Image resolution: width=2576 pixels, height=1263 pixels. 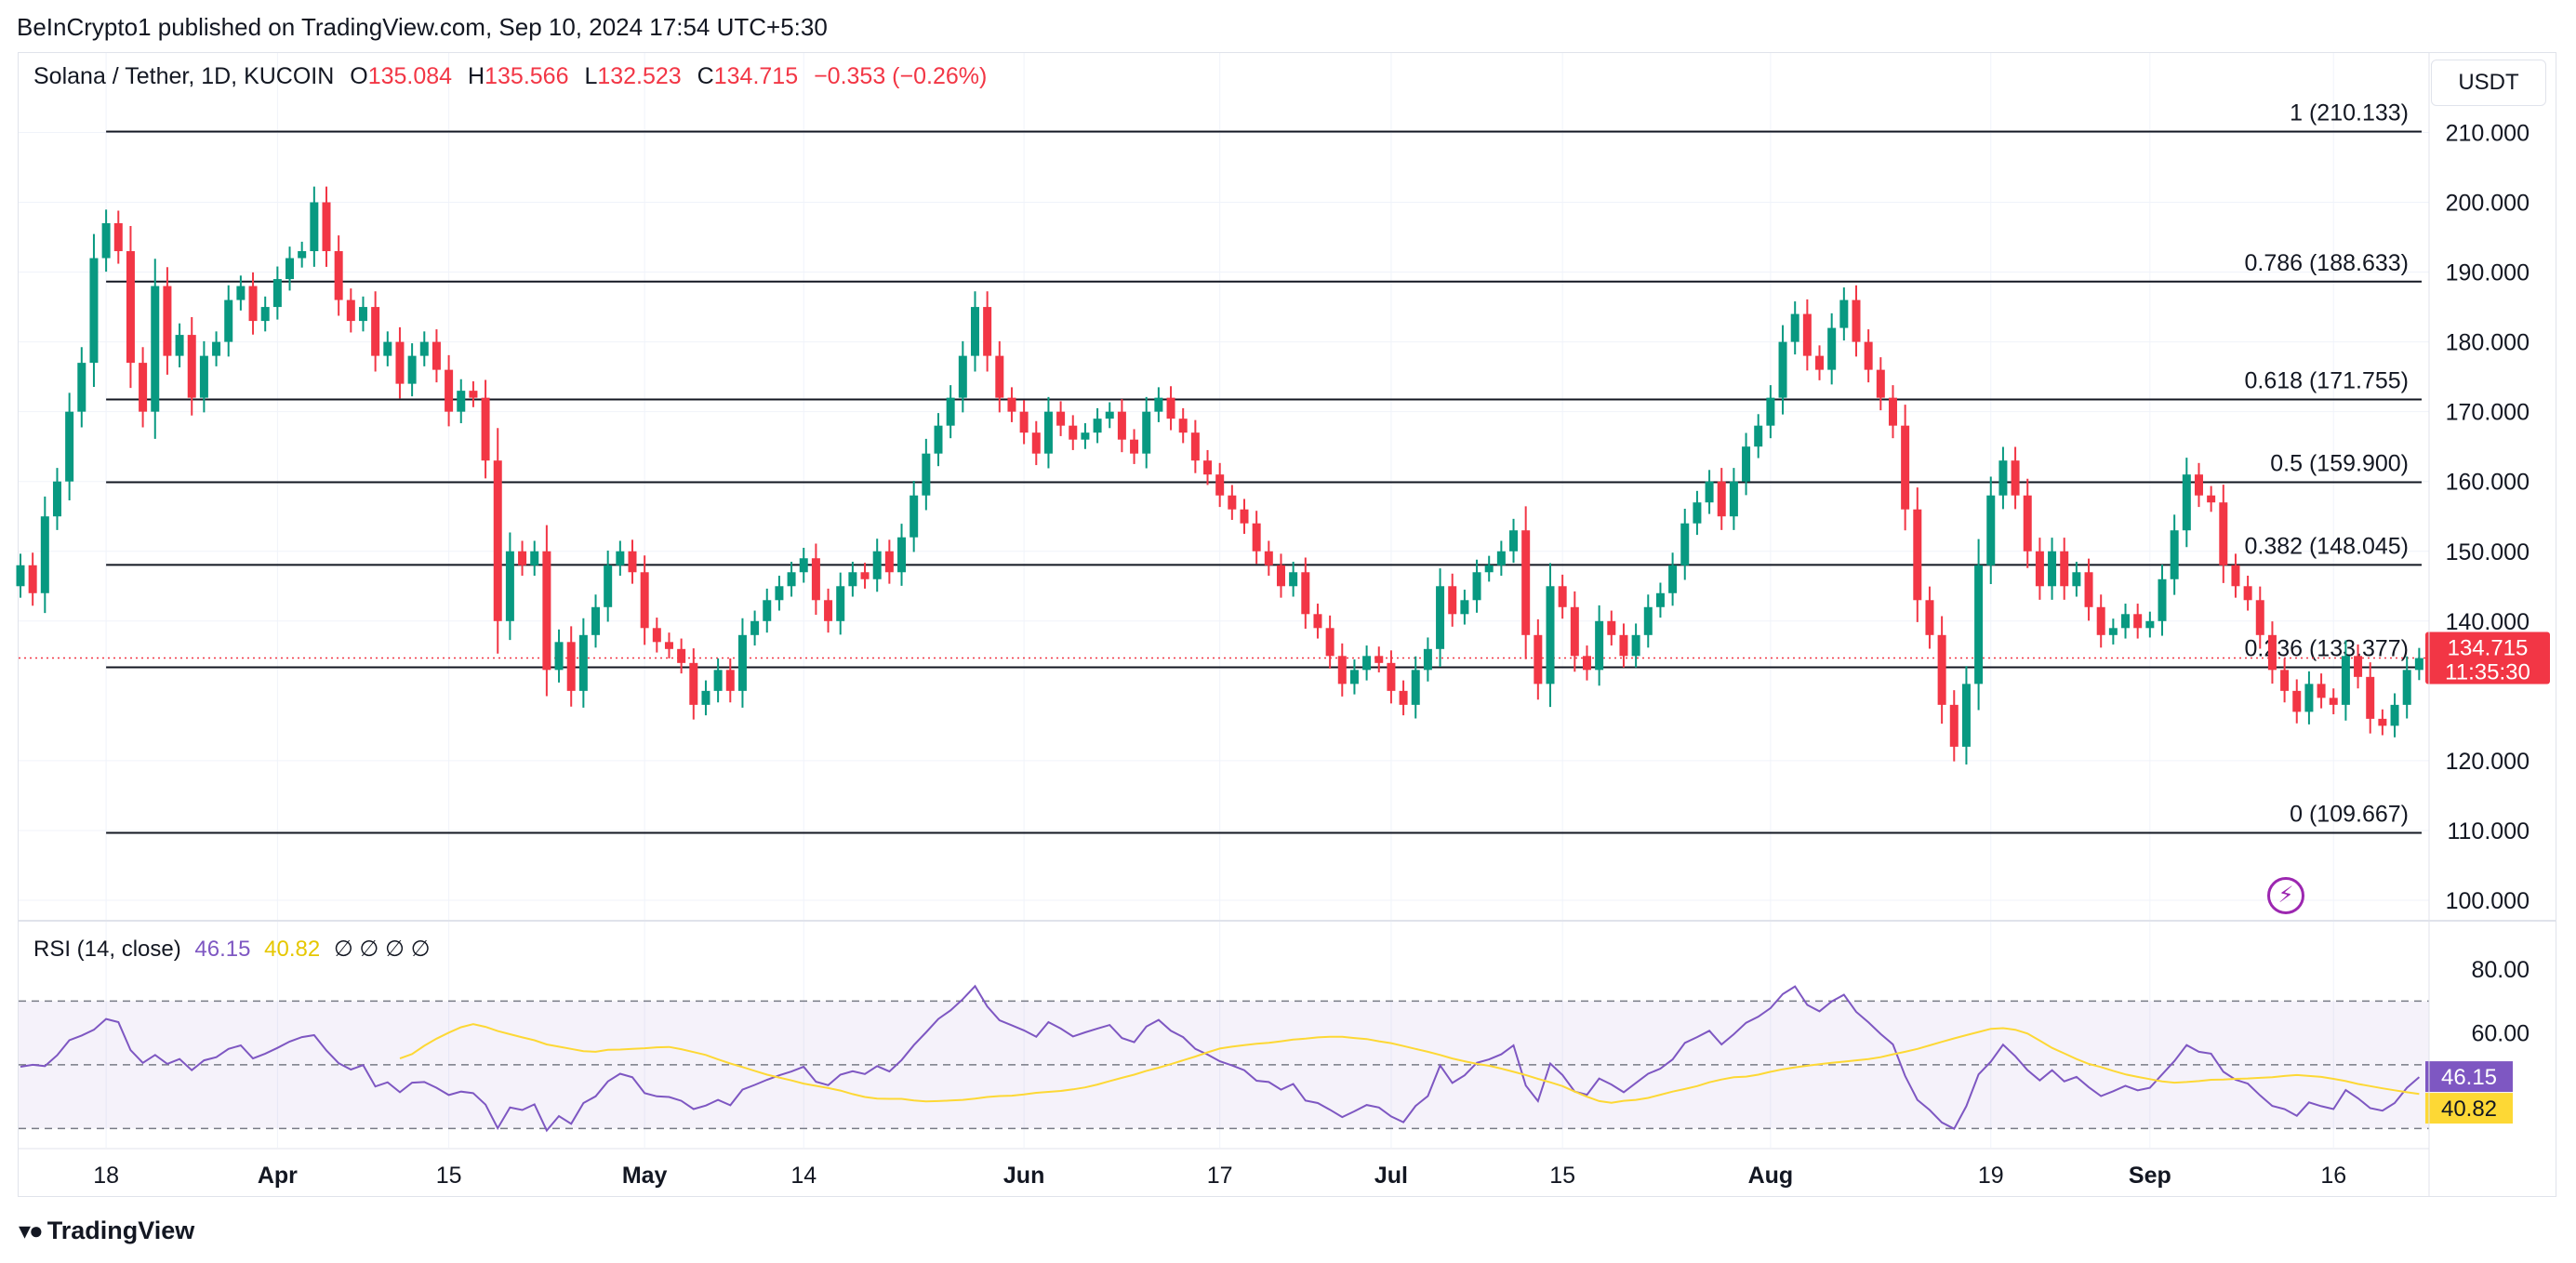 I want to click on close-value: 134.715, so click(x=756, y=76).